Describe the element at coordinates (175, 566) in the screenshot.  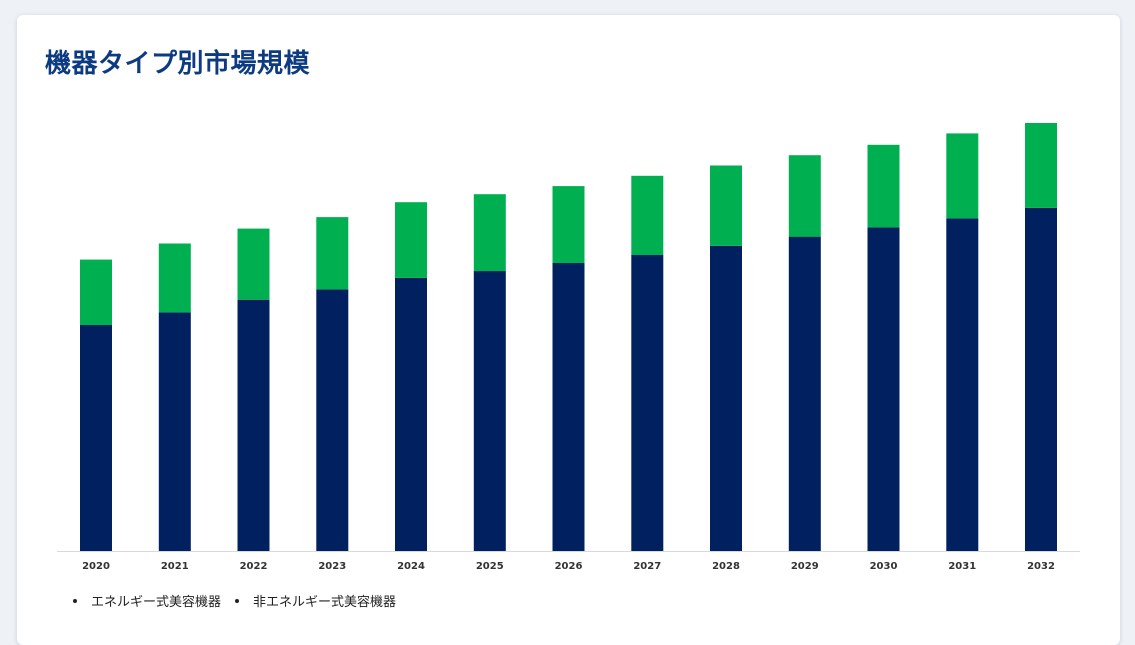
I see `x-tick-label: 2021` at that location.